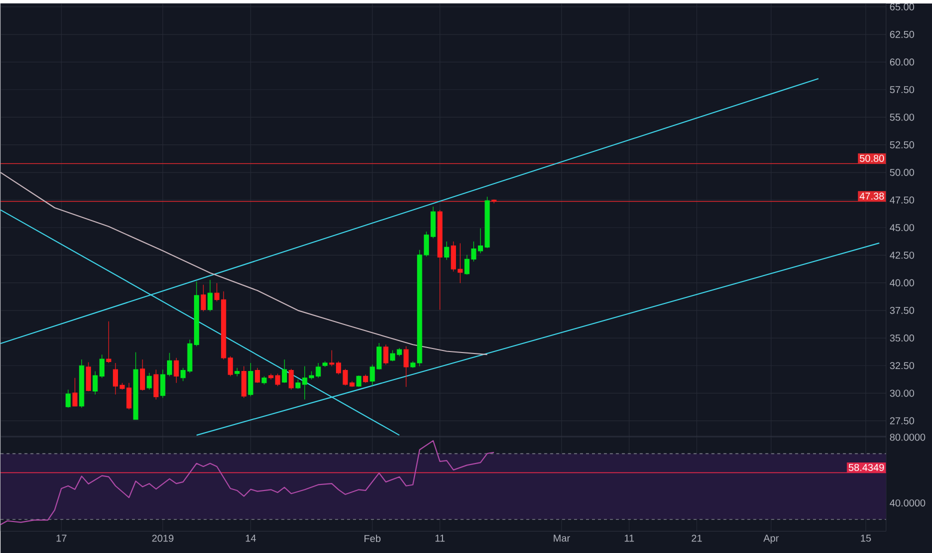  What do you see at coordinates (163, 538) in the screenshot?
I see `x-tick-label: 2019` at bounding box center [163, 538].